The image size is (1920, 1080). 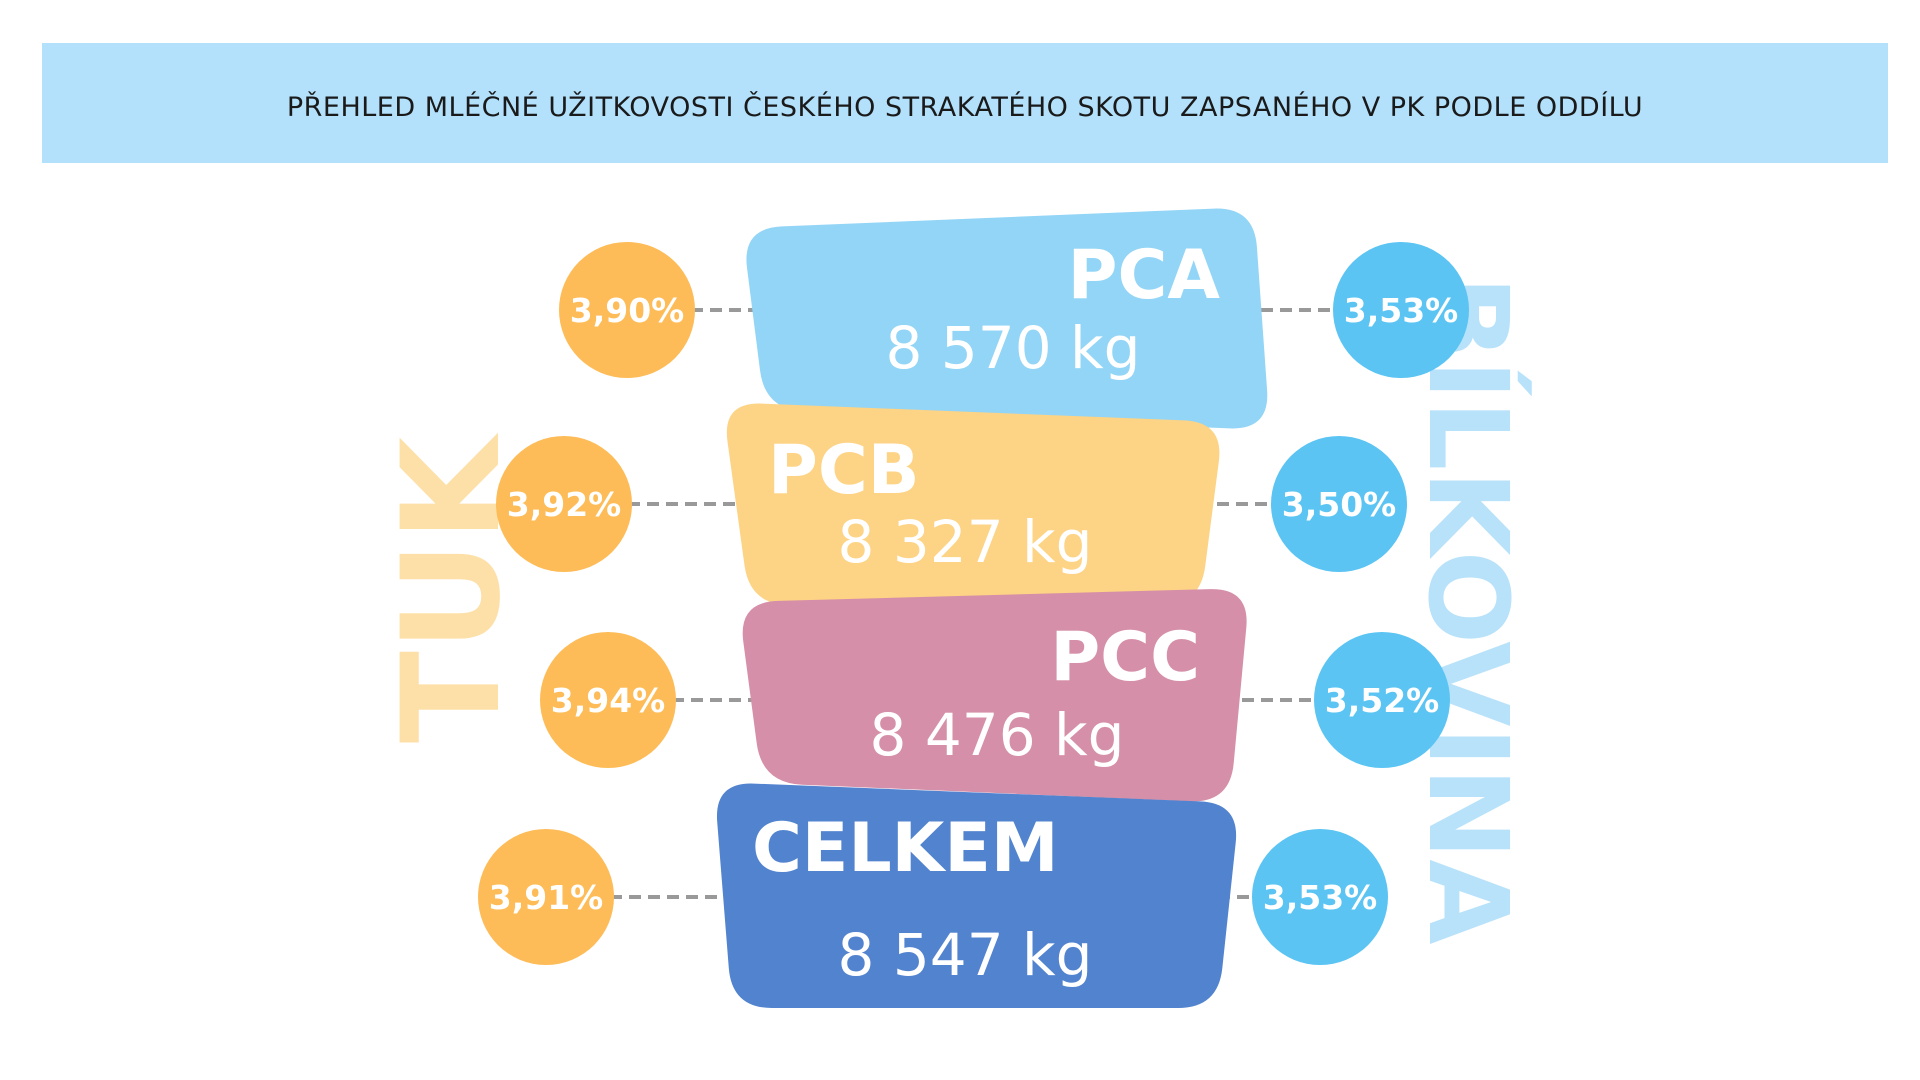 I want to click on section-name-celkem: CELKEM, so click(x=905, y=848).